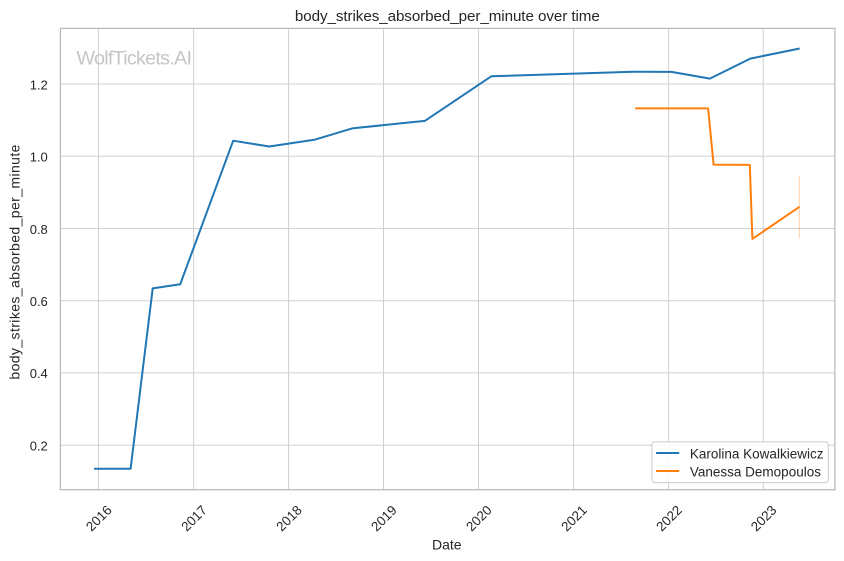 The height and width of the screenshot is (561, 844). Describe the element at coordinates (15, 261) in the screenshot. I see `svg-text:body_strikes_absorbed_per_minu: body_strikes_absorbed_per_minute` at that location.